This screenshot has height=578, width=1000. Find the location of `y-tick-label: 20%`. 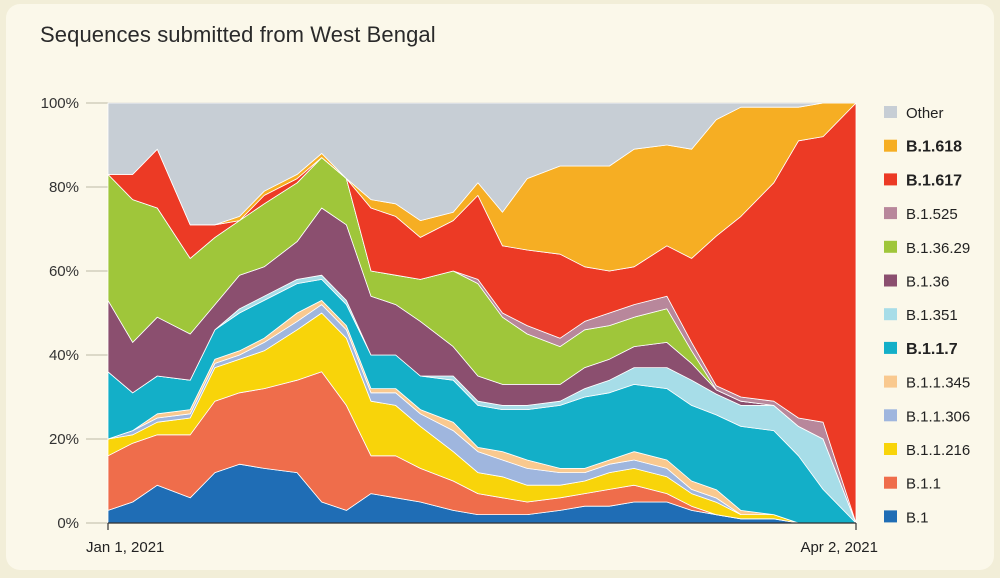

y-tick-label: 20% is located at coordinates (64, 439).